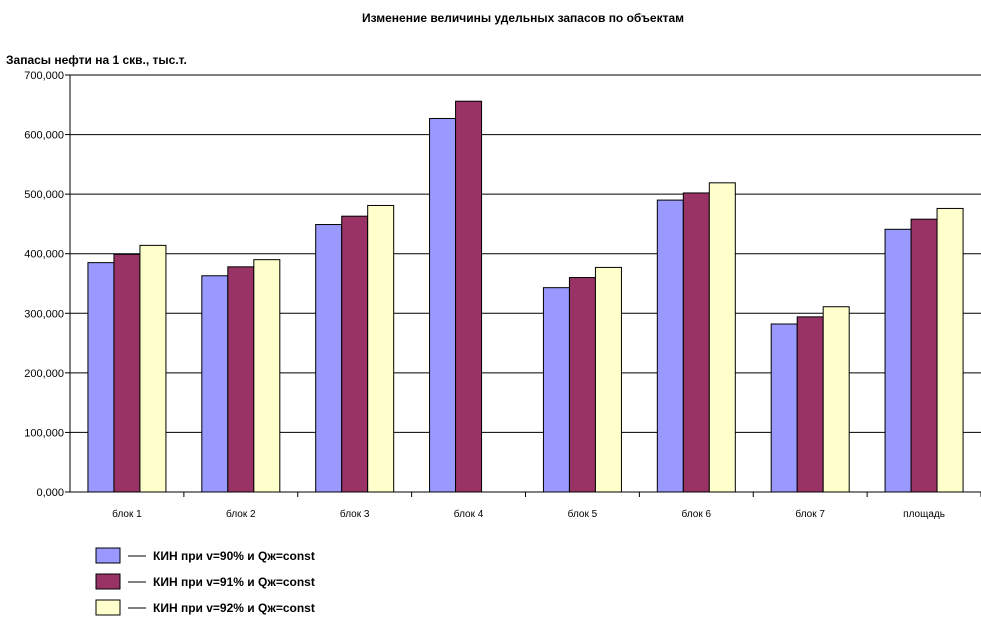 This screenshot has width=981, height=617. I want to click on x-tick-label: блок 6, so click(697, 514).